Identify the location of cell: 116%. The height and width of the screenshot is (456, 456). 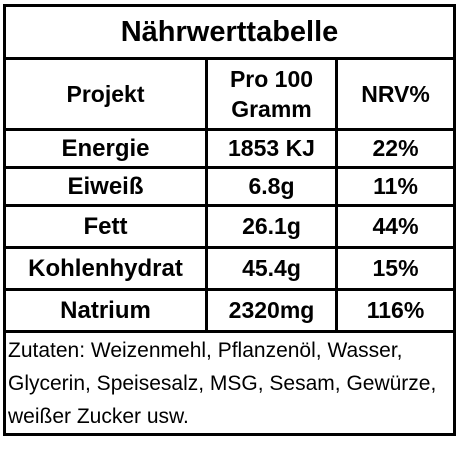
(395, 310).